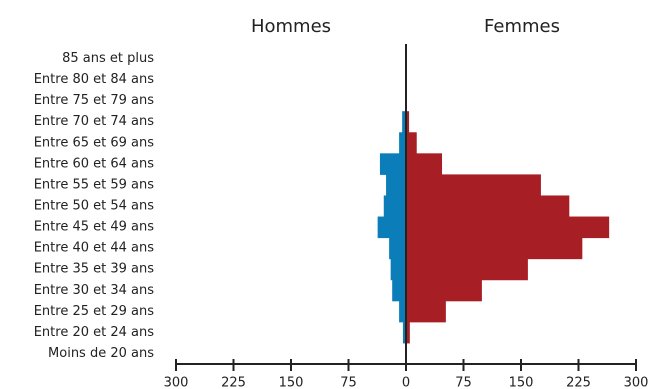  I want to click on y-tick-label: Entre 75 et 79 ans, so click(94, 100).